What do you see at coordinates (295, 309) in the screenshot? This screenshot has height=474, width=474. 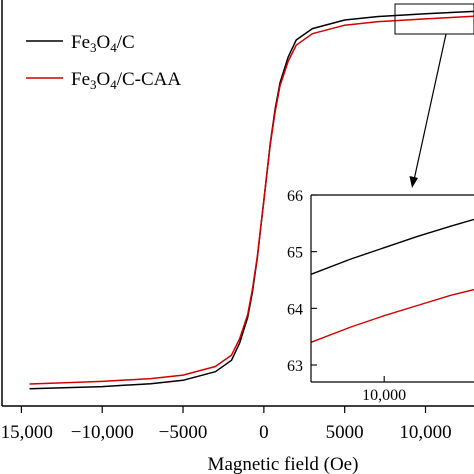 I see `inset-y-tick-label: 64` at bounding box center [295, 309].